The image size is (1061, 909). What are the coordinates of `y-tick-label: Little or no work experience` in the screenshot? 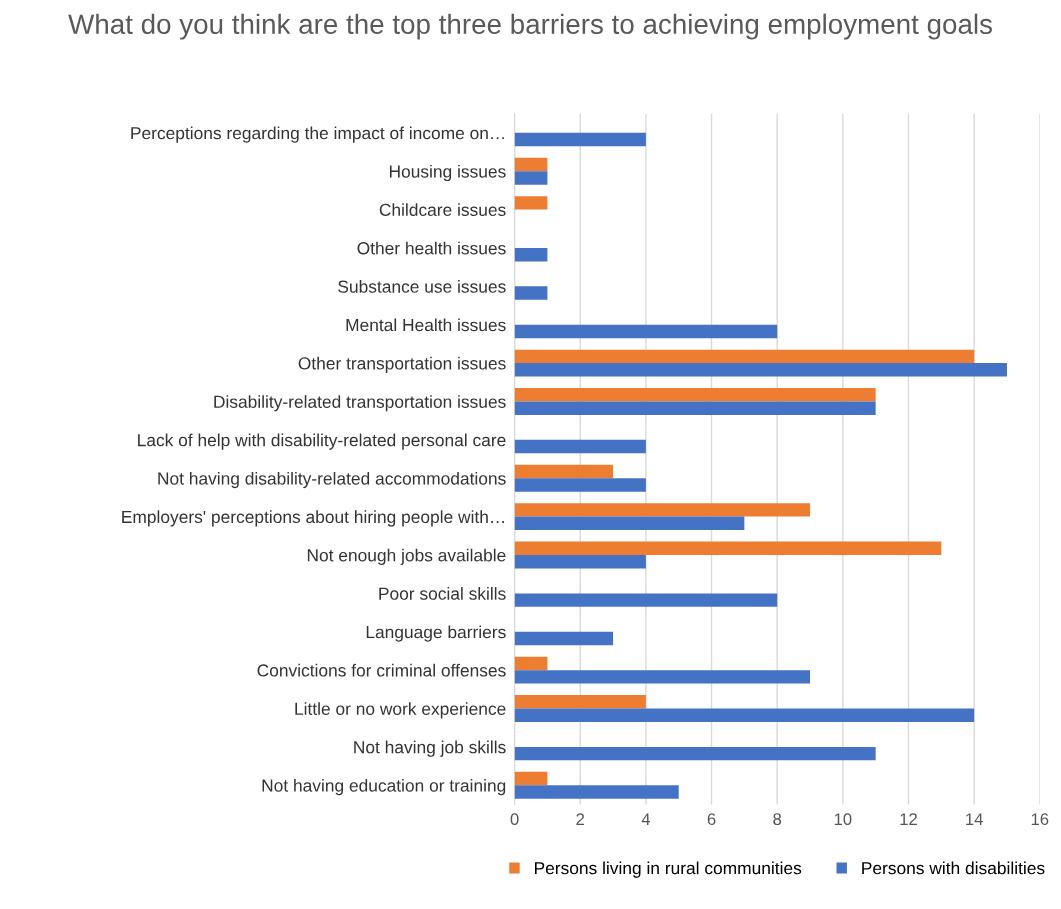 It's located at (400, 710).